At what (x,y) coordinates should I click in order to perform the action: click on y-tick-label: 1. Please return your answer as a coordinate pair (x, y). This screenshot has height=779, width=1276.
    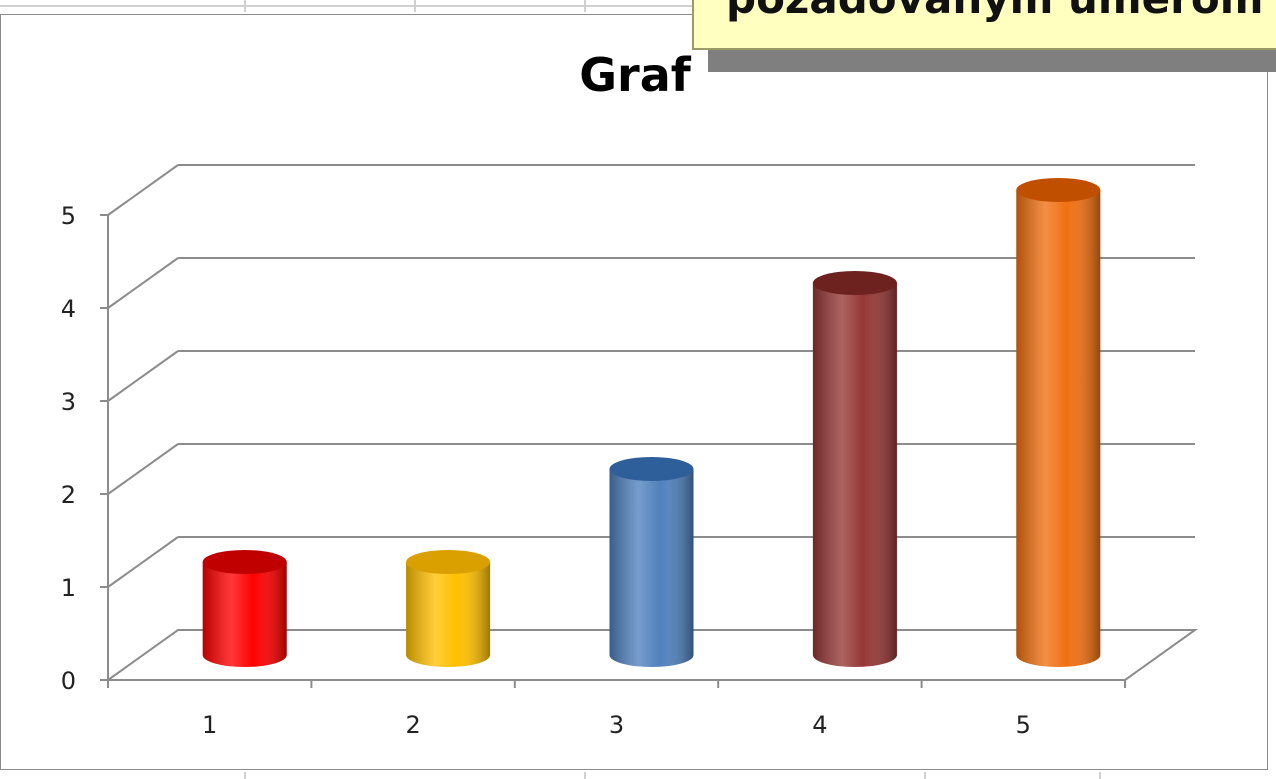
    Looking at the image, I should click on (68, 588).